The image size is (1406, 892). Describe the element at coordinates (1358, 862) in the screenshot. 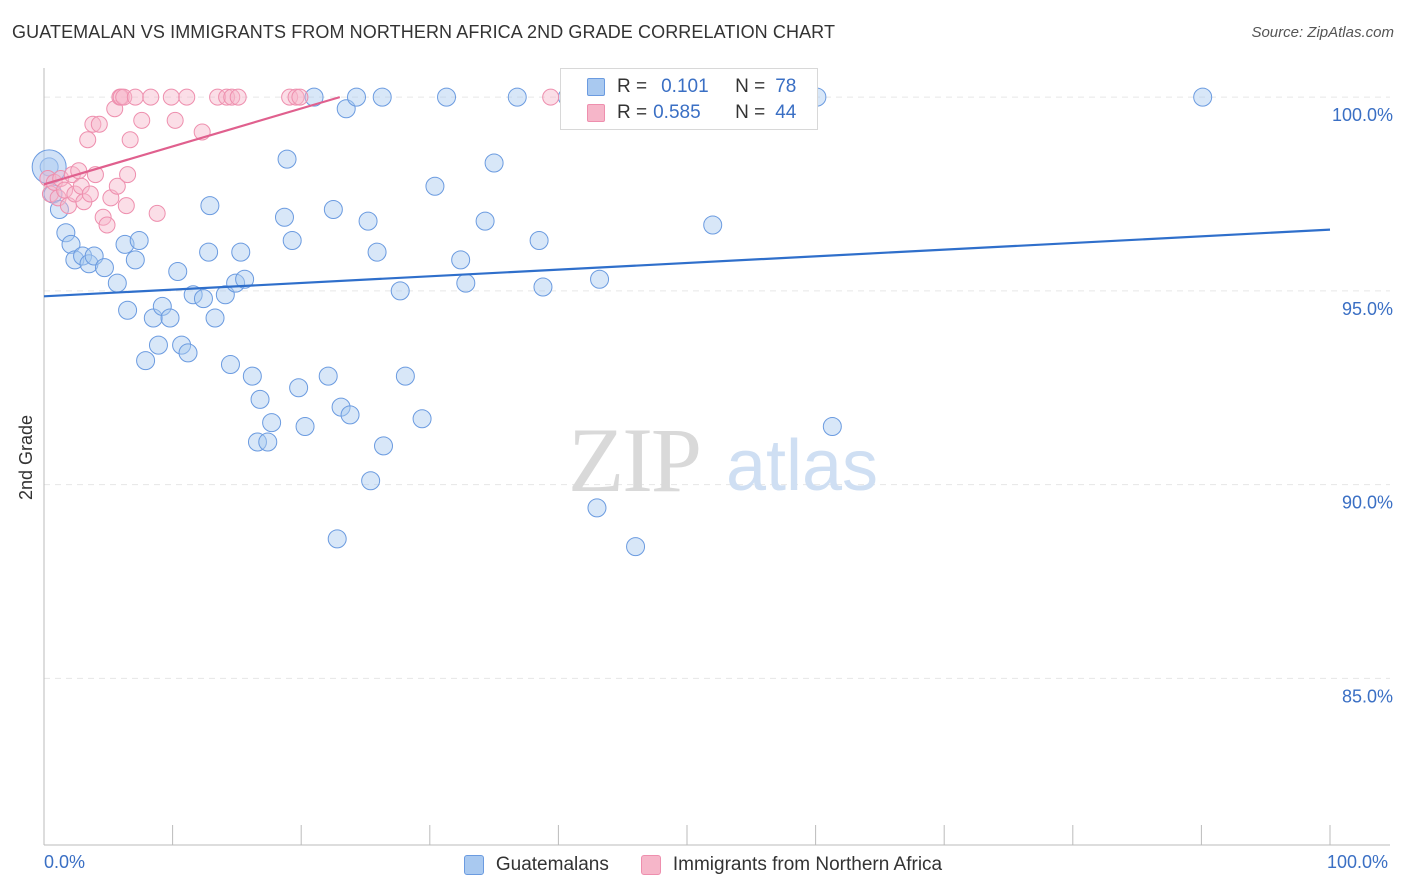

I see `x-tick-label-max: 100.0%` at that location.